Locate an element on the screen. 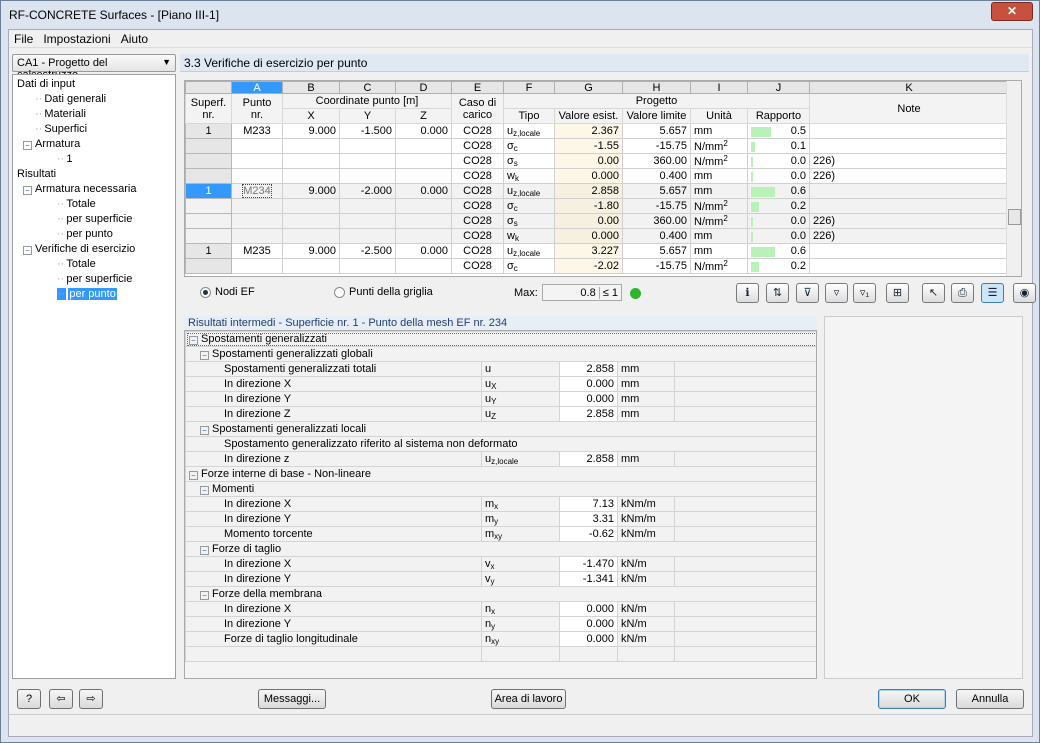 The width and height of the screenshot is (1040, 743). tree-item: ·· Dati generali is located at coordinates (94, 99).